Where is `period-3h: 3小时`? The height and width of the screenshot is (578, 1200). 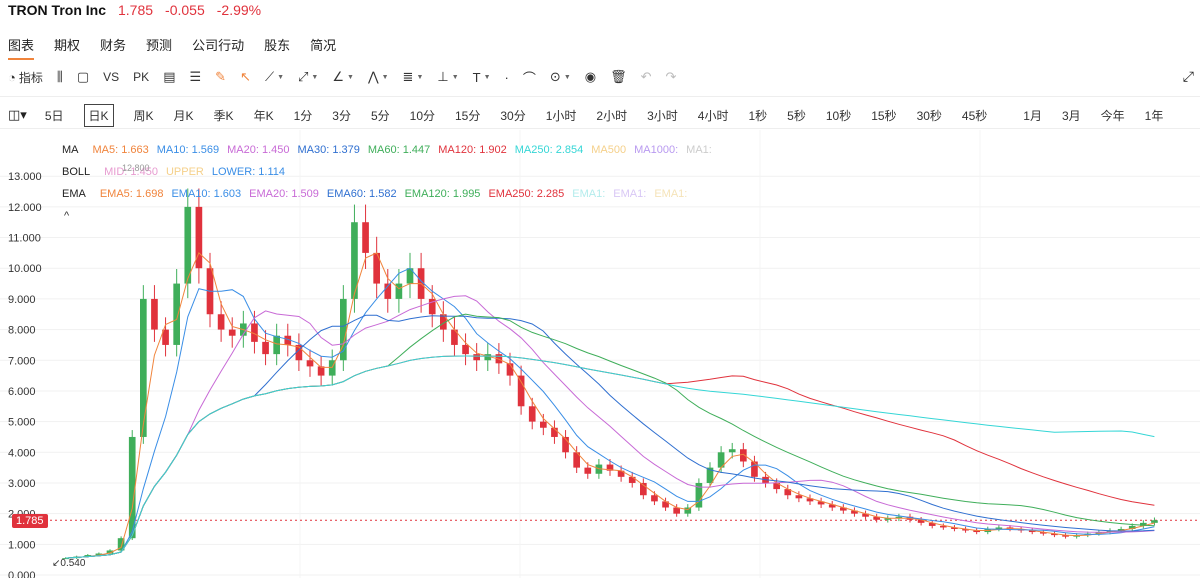 period-3h: 3小时 is located at coordinates (662, 115).